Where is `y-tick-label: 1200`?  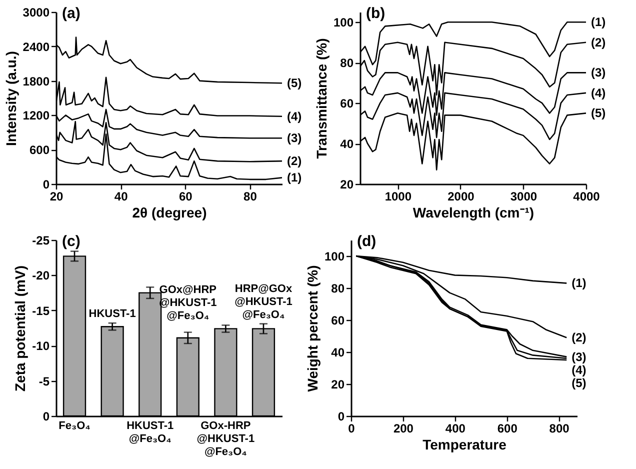
y-tick-label: 1200 is located at coordinates (36, 115).